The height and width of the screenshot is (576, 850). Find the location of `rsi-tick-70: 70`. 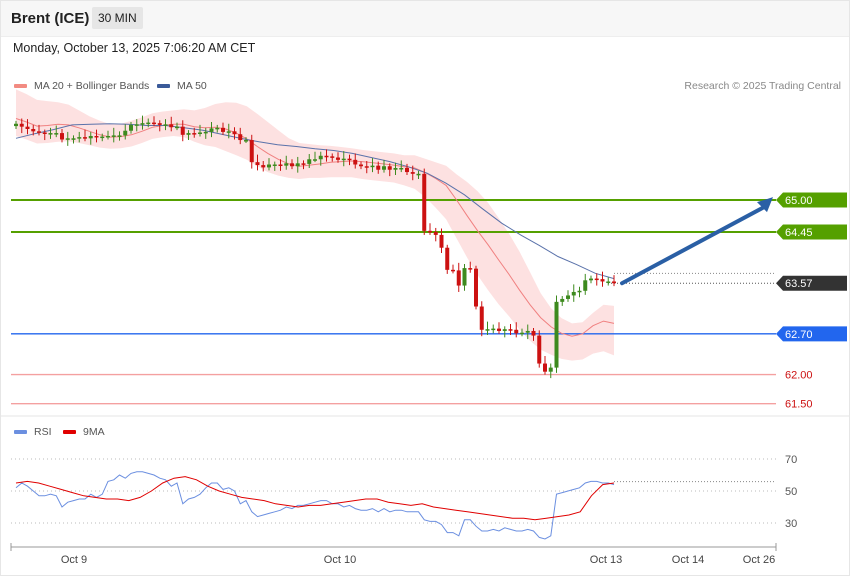

rsi-tick-70: 70 is located at coordinates (791, 460).